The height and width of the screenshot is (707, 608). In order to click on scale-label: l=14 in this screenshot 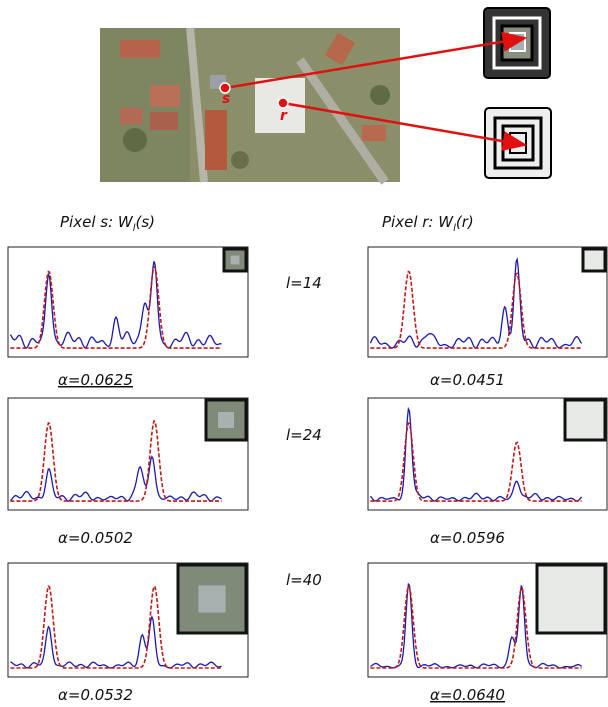, I will do `click(304, 283)`.